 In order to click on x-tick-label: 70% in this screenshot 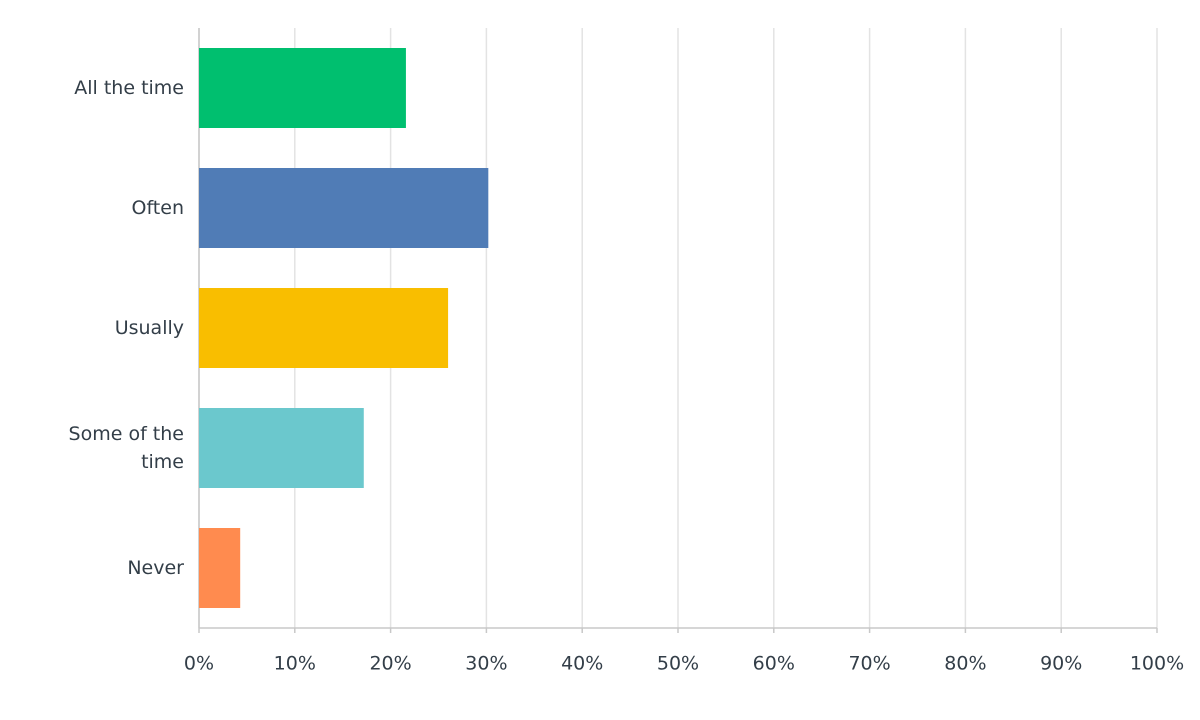, I will do `click(869, 664)`.